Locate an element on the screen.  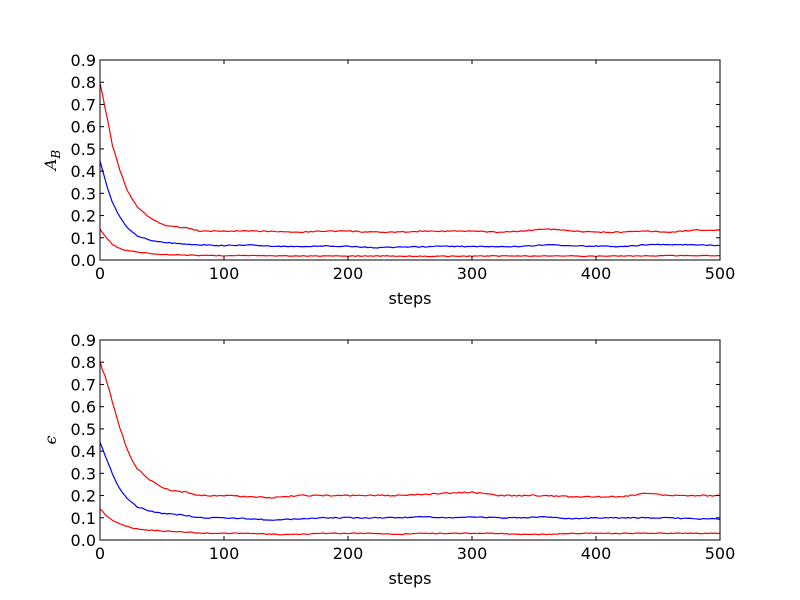
bottom-y-tick-label: 0.6 is located at coordinates (83, 407).